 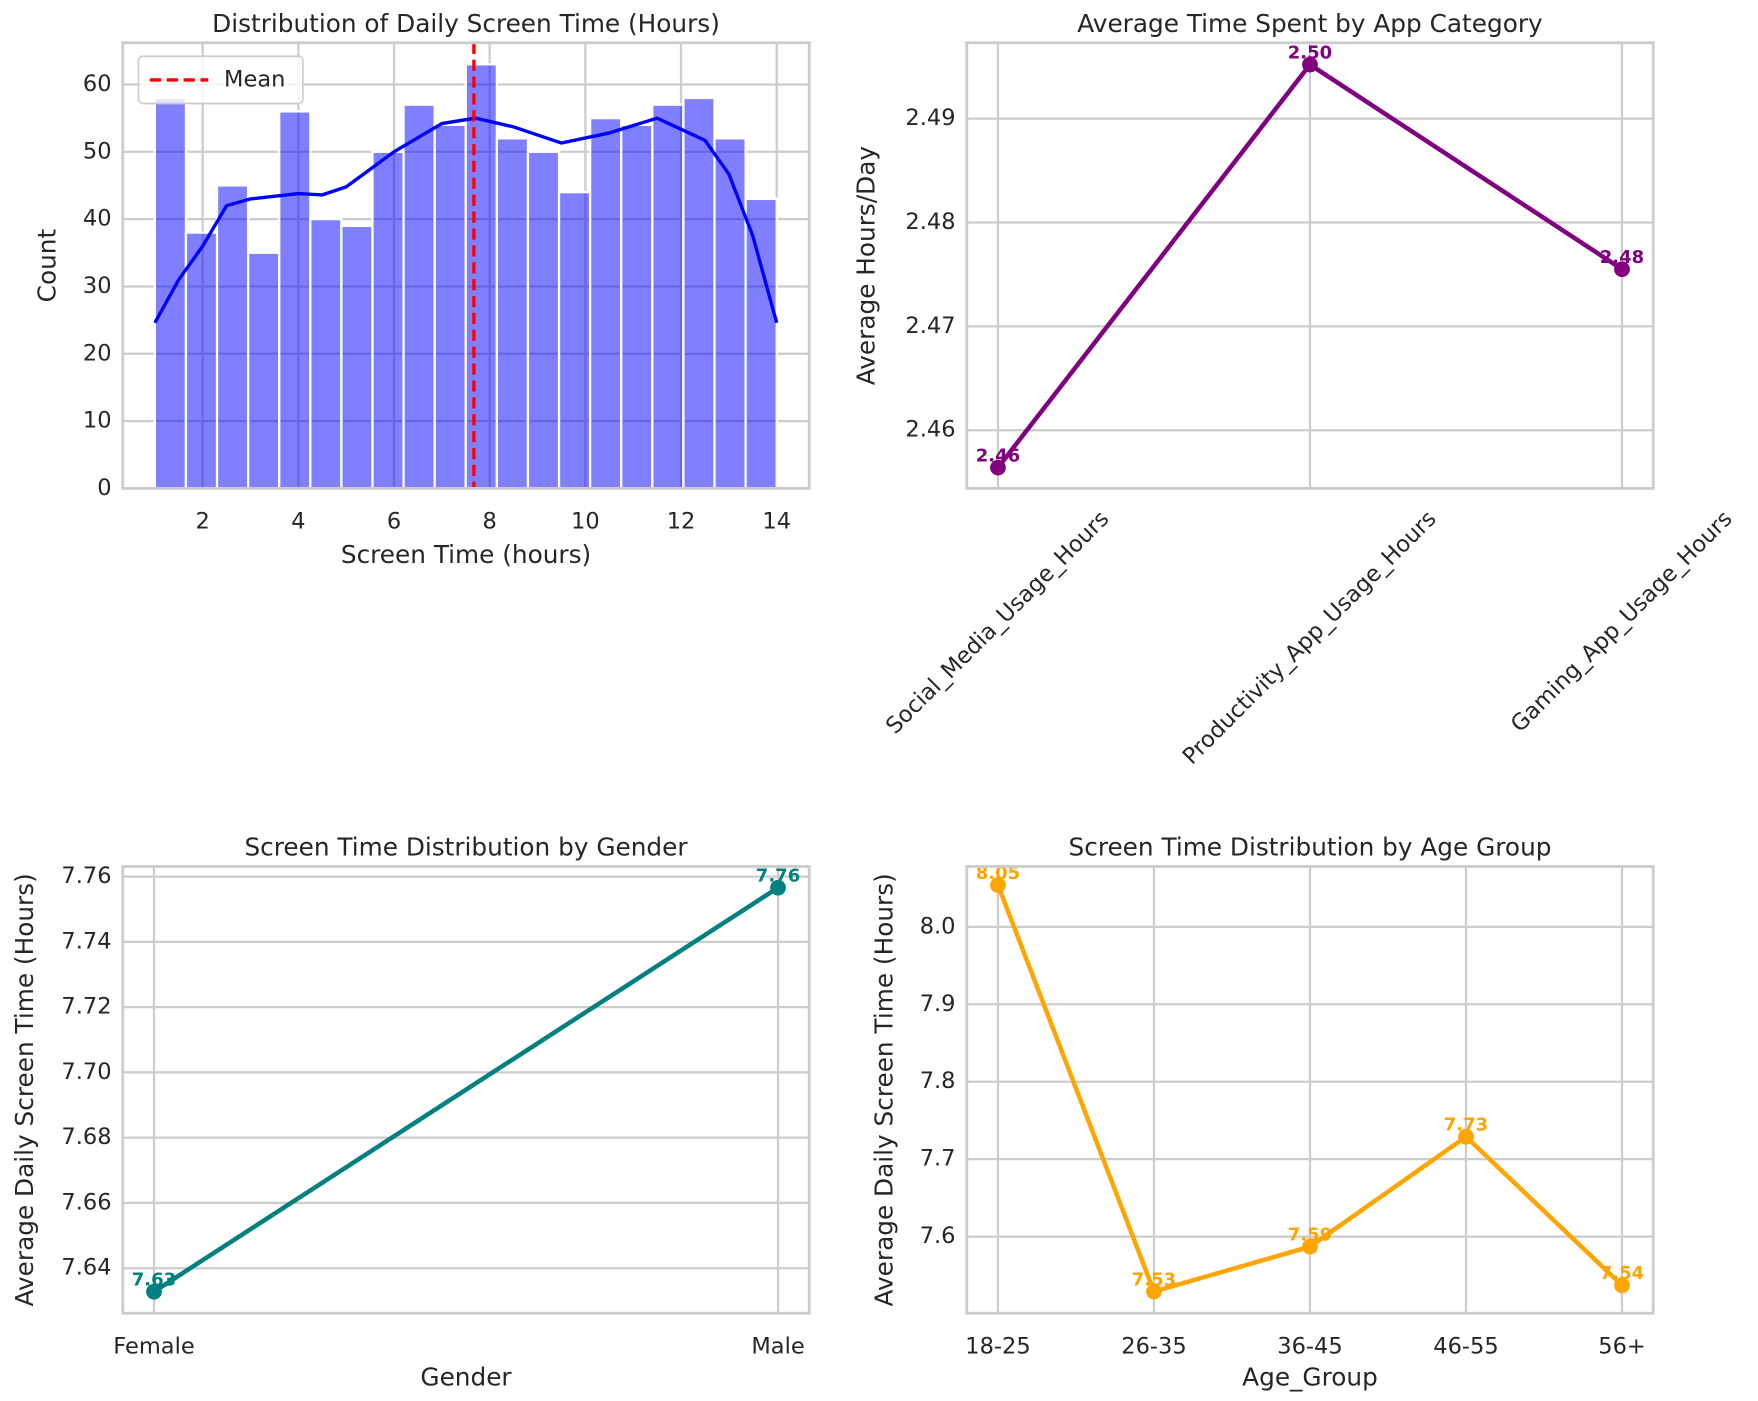 What do you see at coordinates (998, 873) in the screenshot?
I see `value-label: 8.05` at bounding box center [998, 873].